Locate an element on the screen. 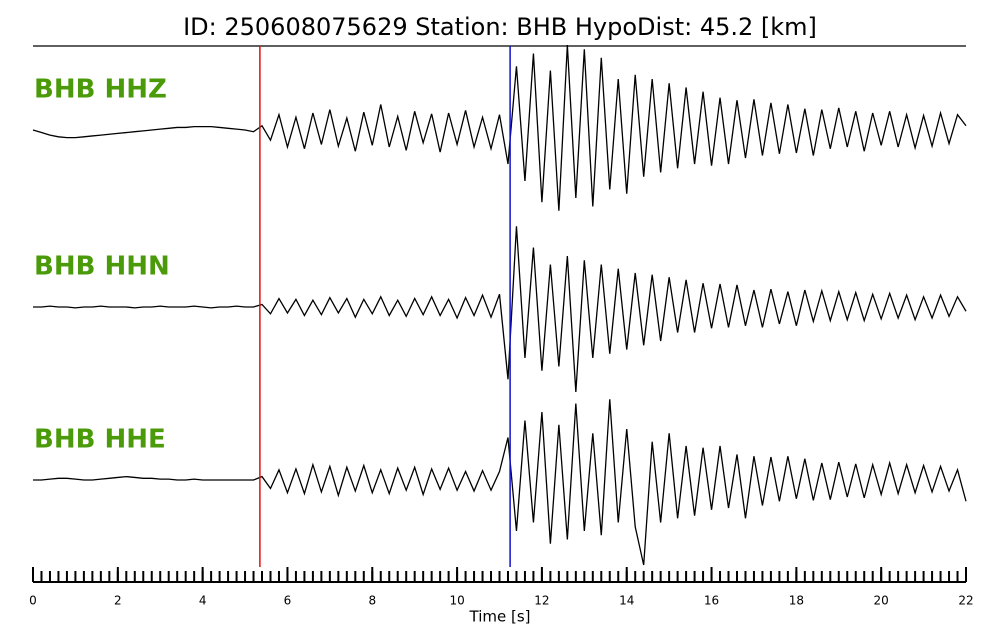  x-tick-label: 14 is located at coordinates (626, 601).